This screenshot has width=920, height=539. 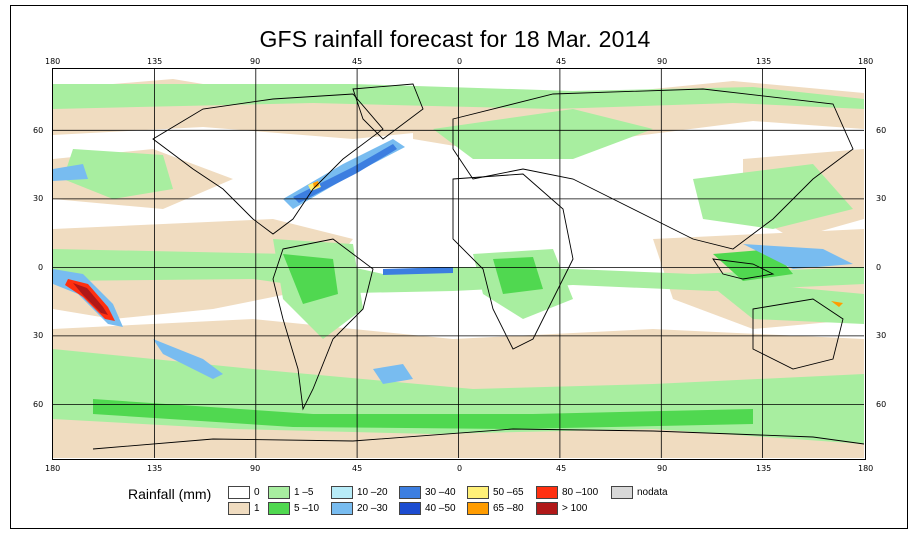 I want to click on legend-item: 80 –100, so click(x=567, y=492).